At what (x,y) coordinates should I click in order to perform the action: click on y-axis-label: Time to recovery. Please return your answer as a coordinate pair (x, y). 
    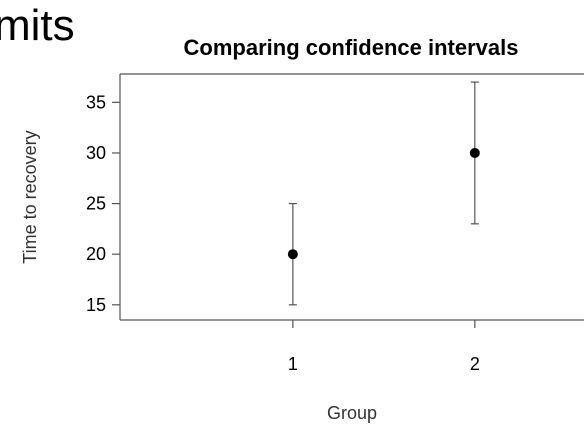
    Looking at the image, I should click on (30, 196).